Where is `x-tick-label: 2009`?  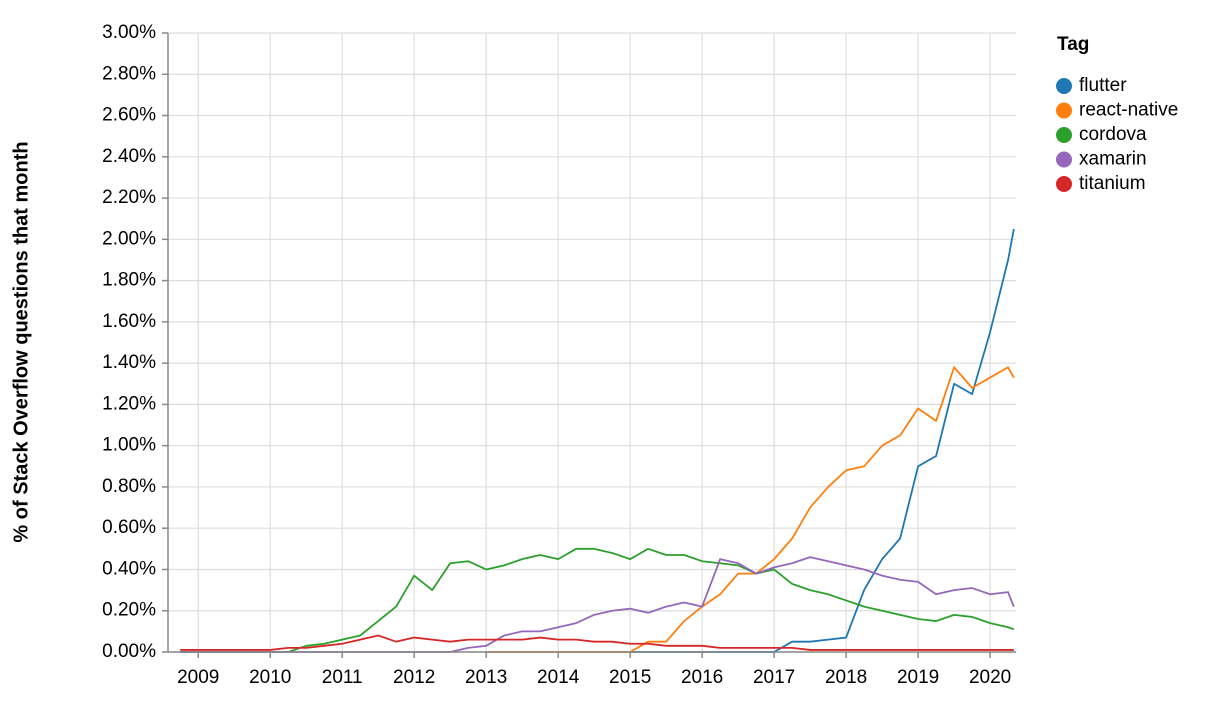 x-tick-label: 2009 is located at coordinates (198, 677).